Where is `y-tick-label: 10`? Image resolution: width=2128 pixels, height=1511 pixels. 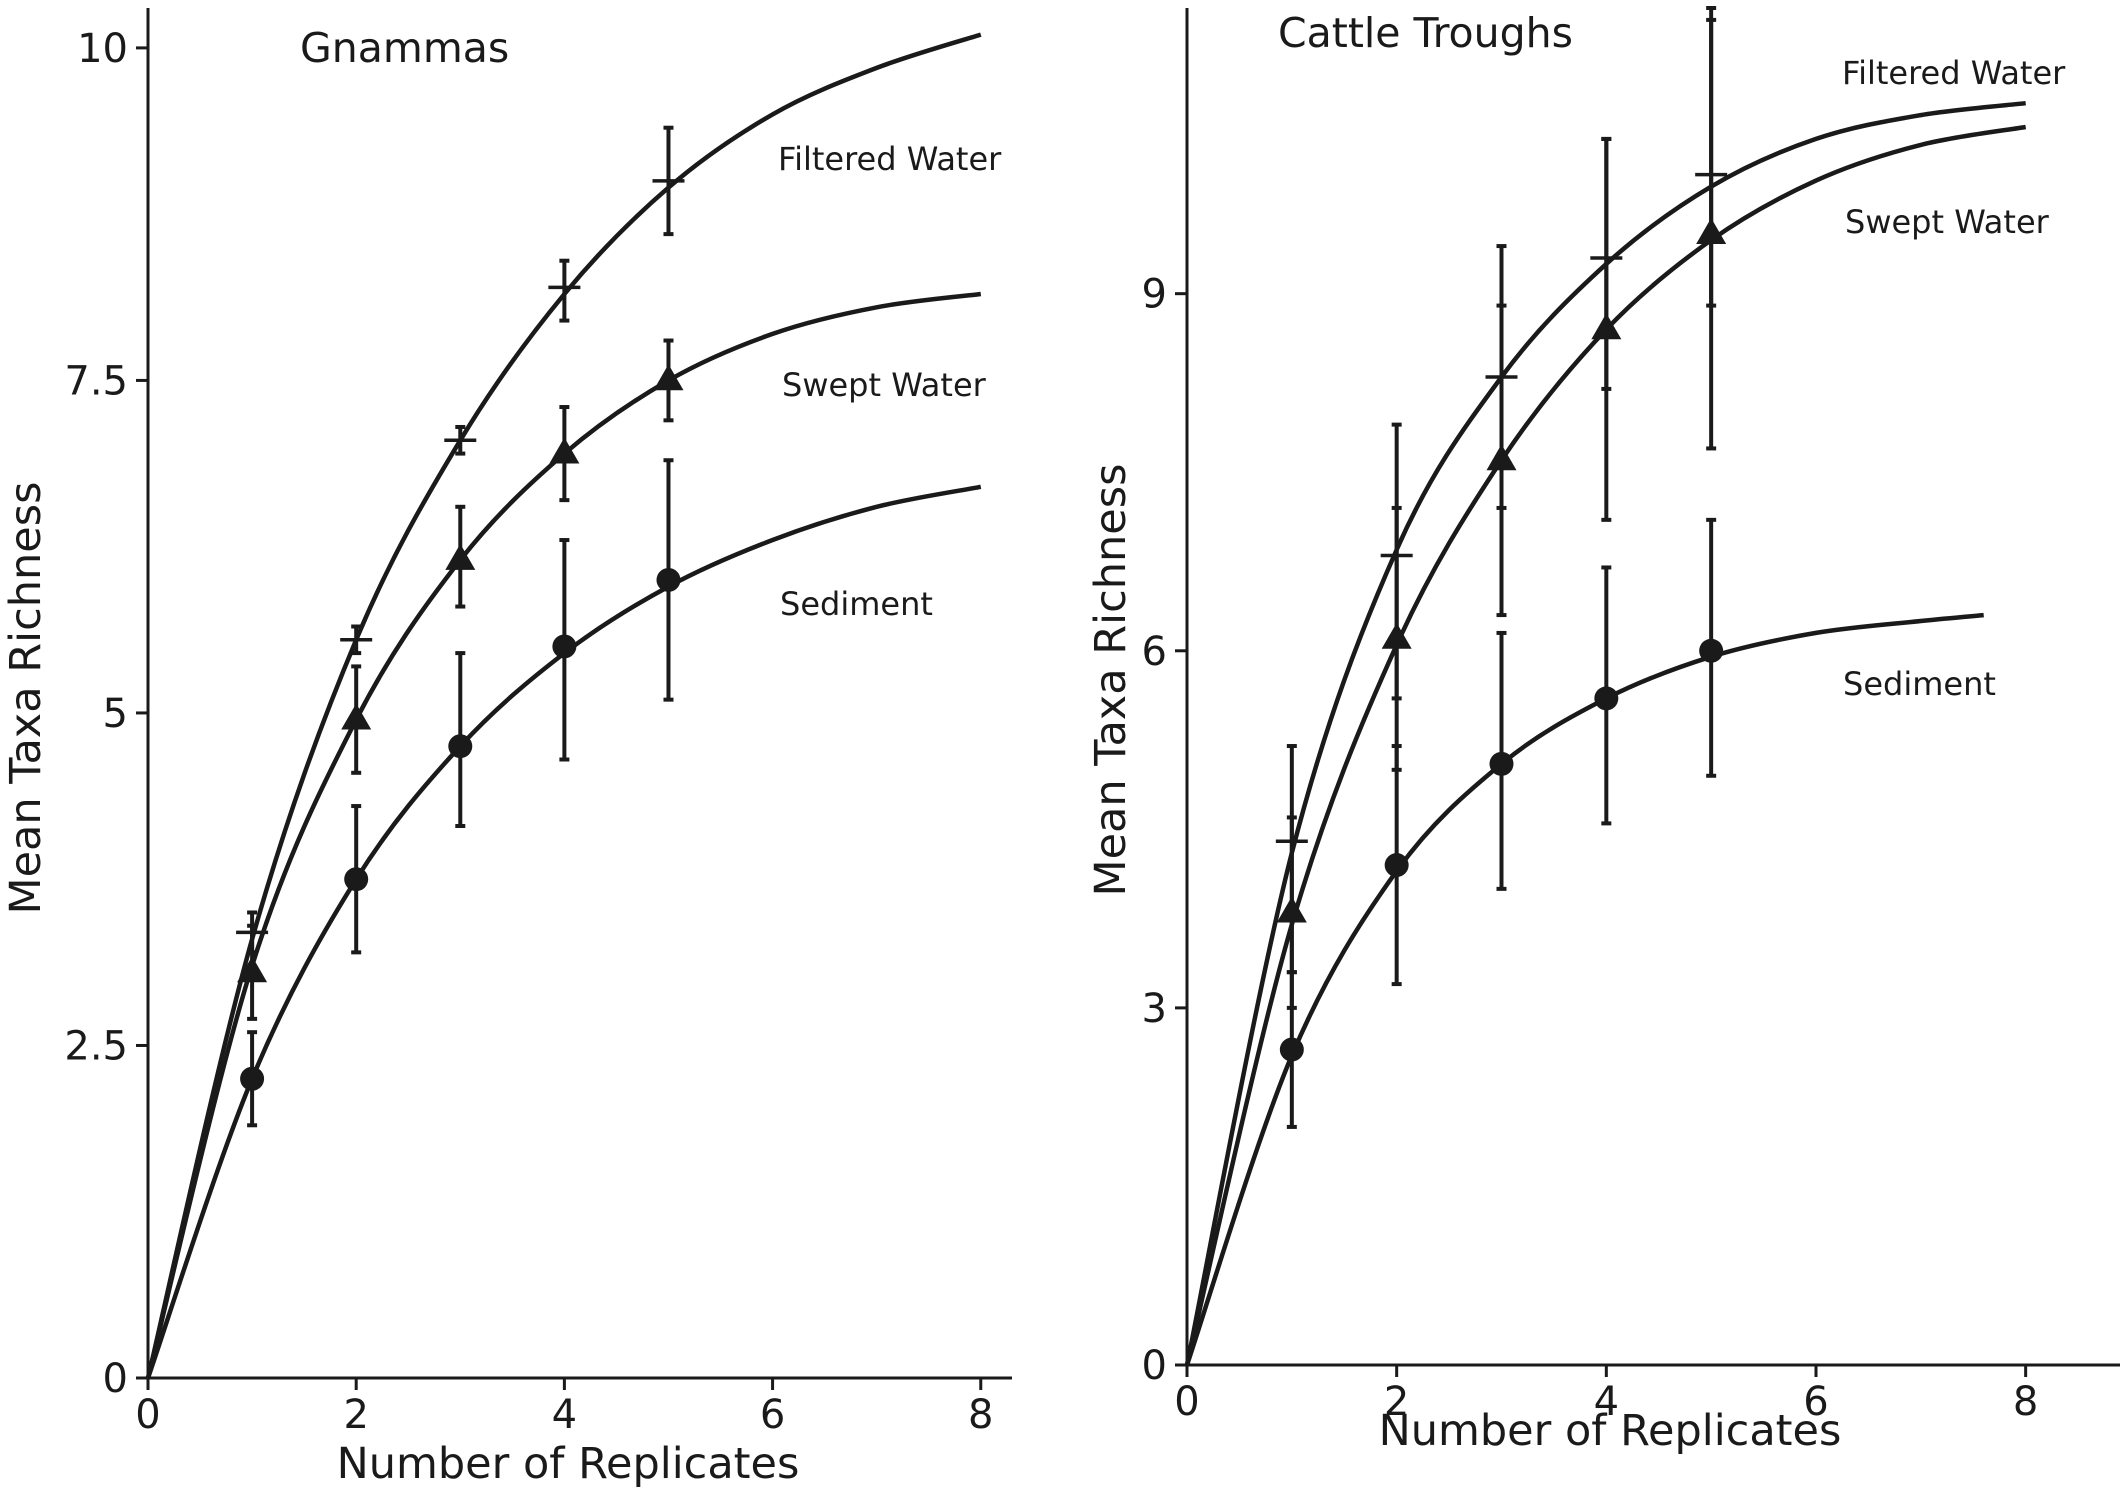 y-tick-label: 10 is located at coordinates (102, 49).